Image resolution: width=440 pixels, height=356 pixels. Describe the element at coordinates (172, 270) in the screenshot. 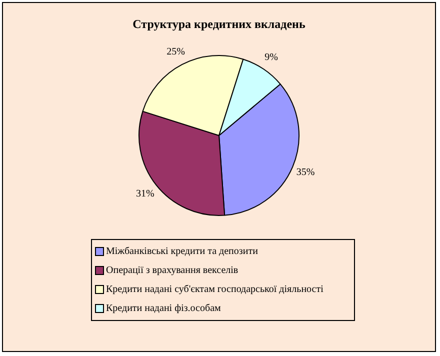

I see `legend-label: Операції з врахування векселів` at that location.